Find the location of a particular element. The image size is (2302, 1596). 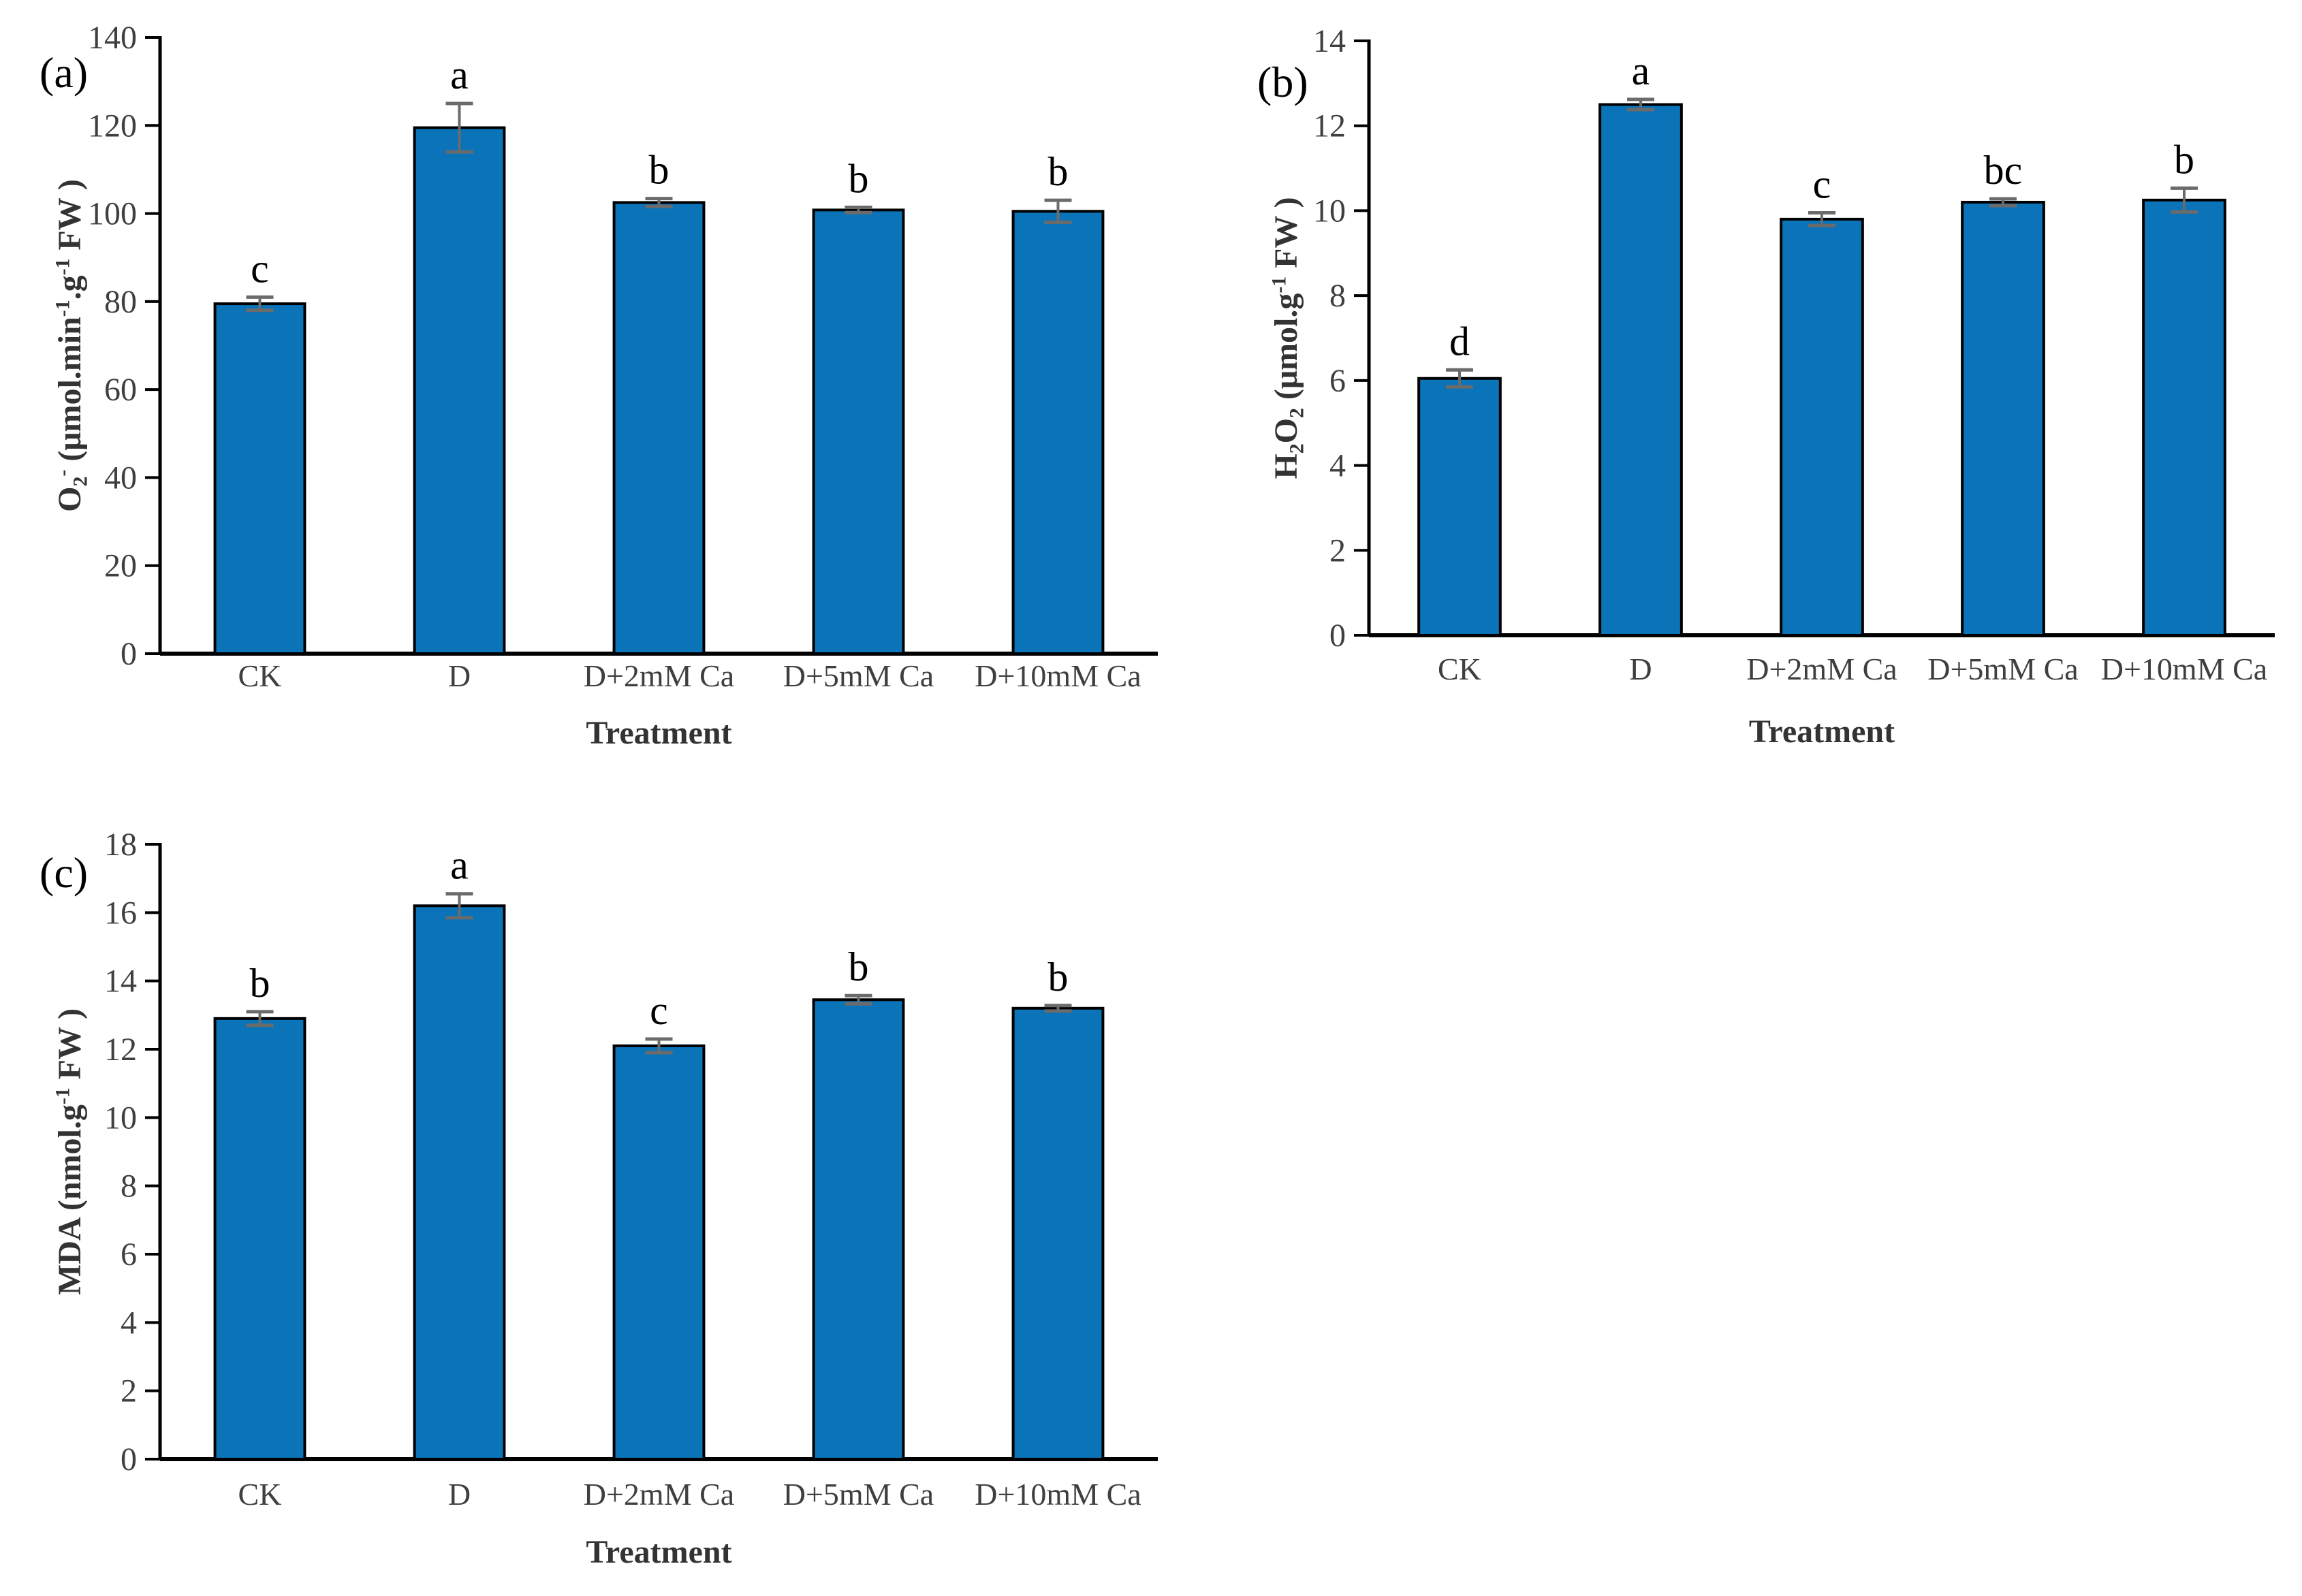

y-axis-title: O2- (μmol.min-1.g-1 FW ) is located at coordinates (72, 345).